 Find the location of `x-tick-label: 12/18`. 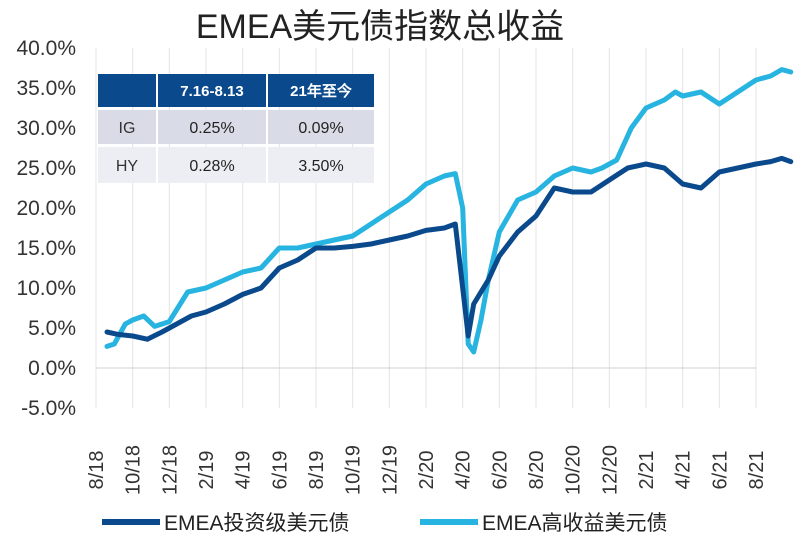

x-tick-label: 12/18 is located at coordinates (170, 470).